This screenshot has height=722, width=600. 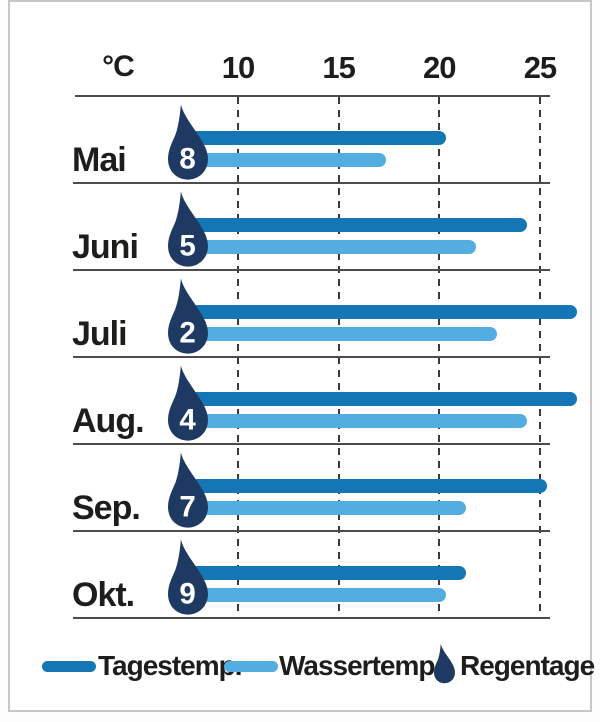 I want to click on month-label: Sep., so click(x=106, y=508).